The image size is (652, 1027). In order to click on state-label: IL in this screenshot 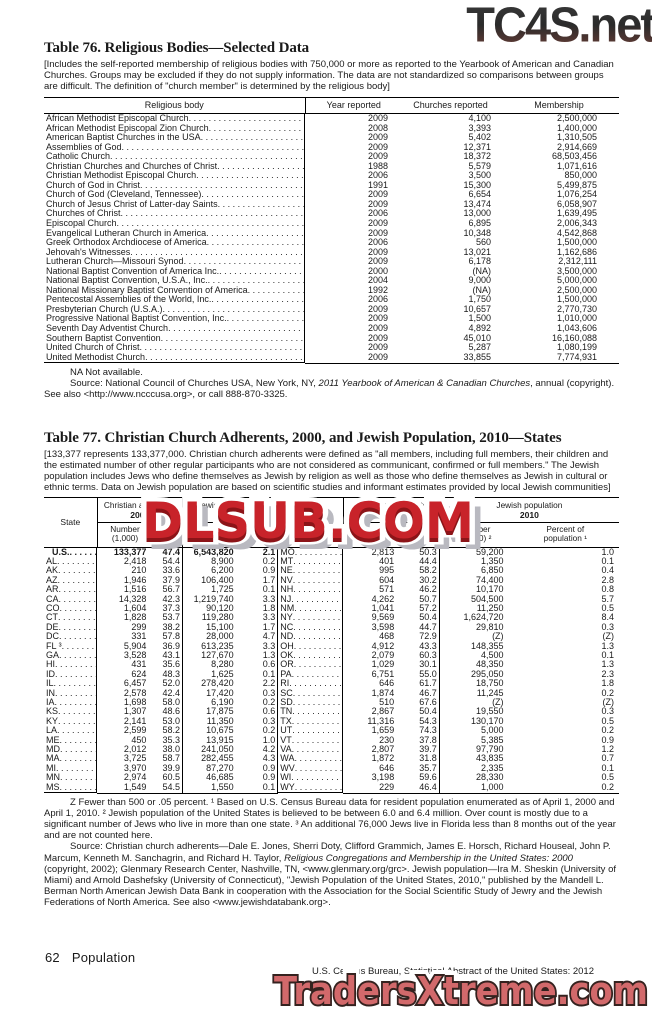, I will do `click(50, 683)`.